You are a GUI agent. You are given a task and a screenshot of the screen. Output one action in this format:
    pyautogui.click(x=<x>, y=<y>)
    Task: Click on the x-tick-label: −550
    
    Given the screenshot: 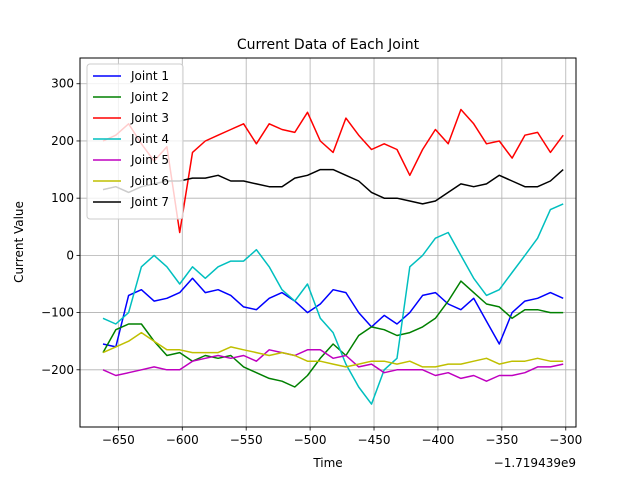 What is the action you would take?
    pyautogui.click(x=246, y=440)
    